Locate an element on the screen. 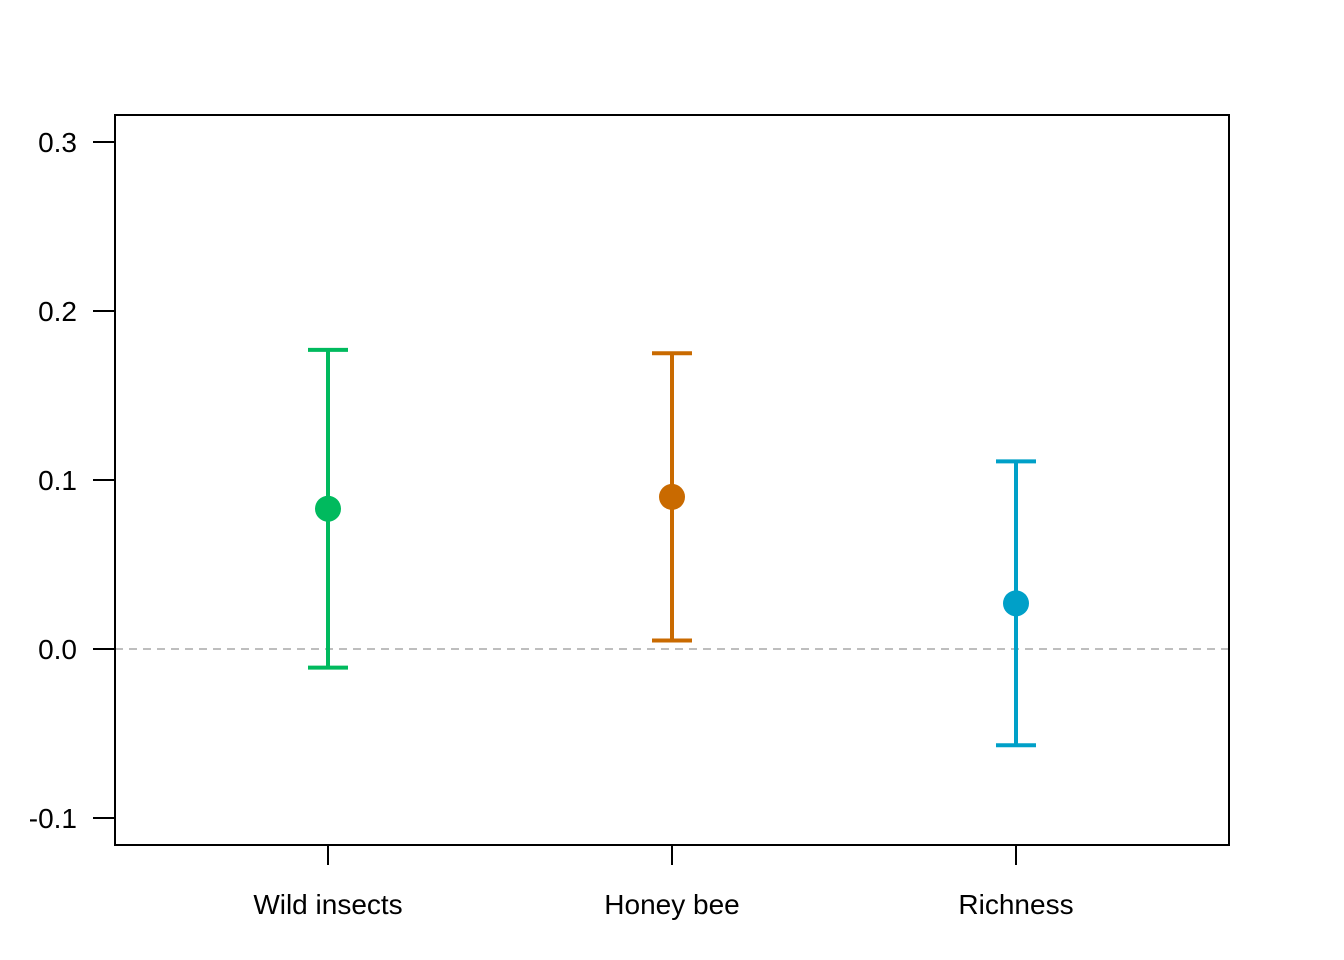 This screenshot has width=1344, height=960. x-tick-label: Wild insects is located at coordinates (327, 904).